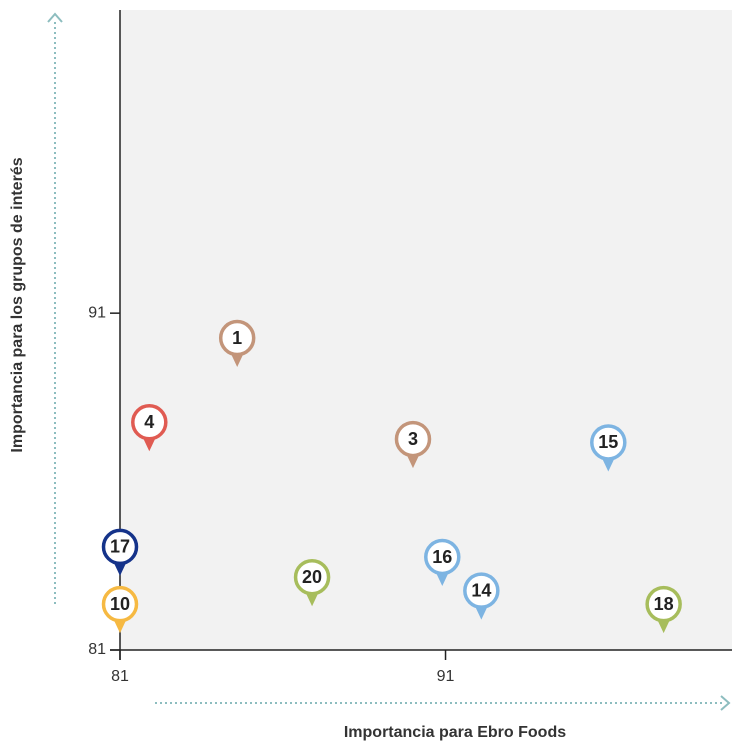 Image resolution: width=732 pixels, height=747 pixels. I want to click on pin-label: 3, so click(413, 439).